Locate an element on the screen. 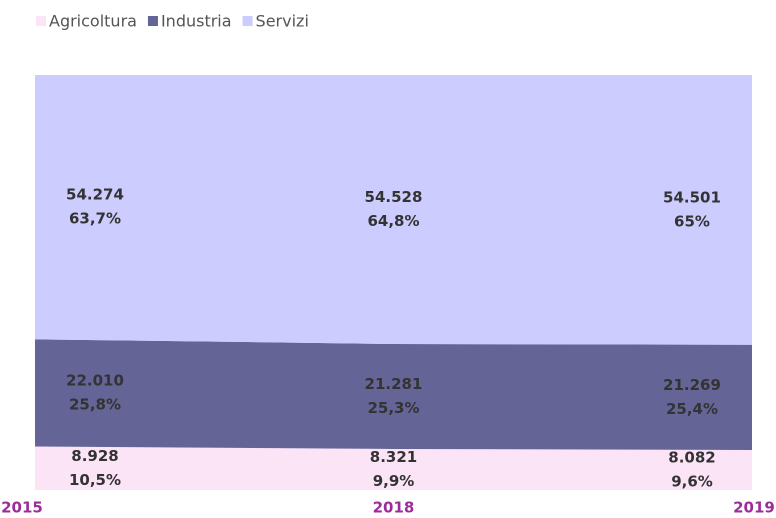 Image resolution: width=776 pixels, height=518 pixels. value-label: 54.501 is located at coordinates (692, 197).